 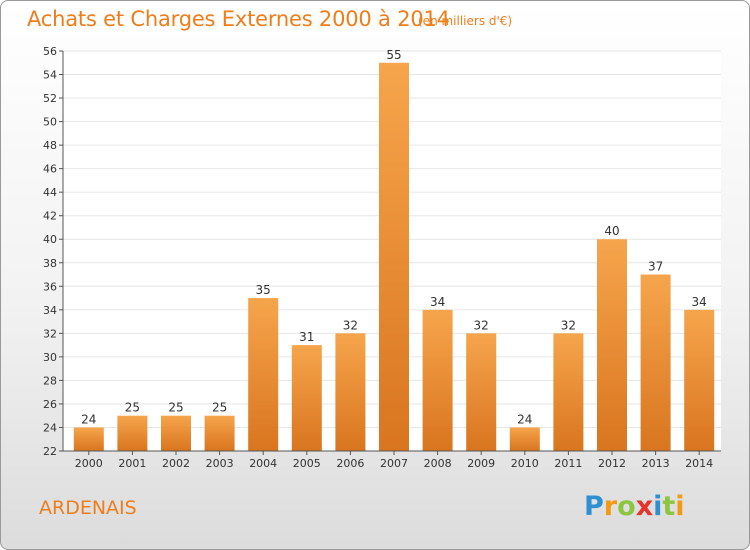 What do you see at coordinates (50, 333) in the screenshot?
I see `y-tick-label: 32` at bounding box center [50, 333].